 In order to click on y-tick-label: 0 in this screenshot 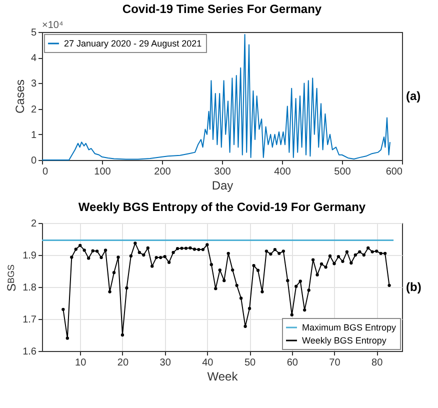, I will do `click(33, 161)`.